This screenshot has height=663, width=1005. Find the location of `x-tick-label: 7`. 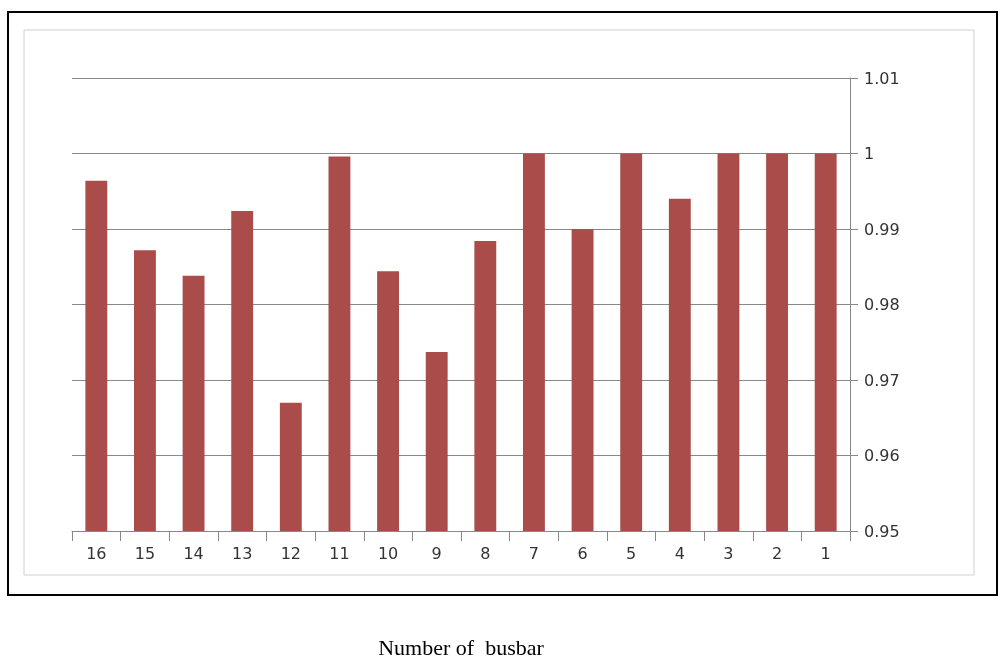

x-tick-label: 7 is located at coordinates (534, 553).